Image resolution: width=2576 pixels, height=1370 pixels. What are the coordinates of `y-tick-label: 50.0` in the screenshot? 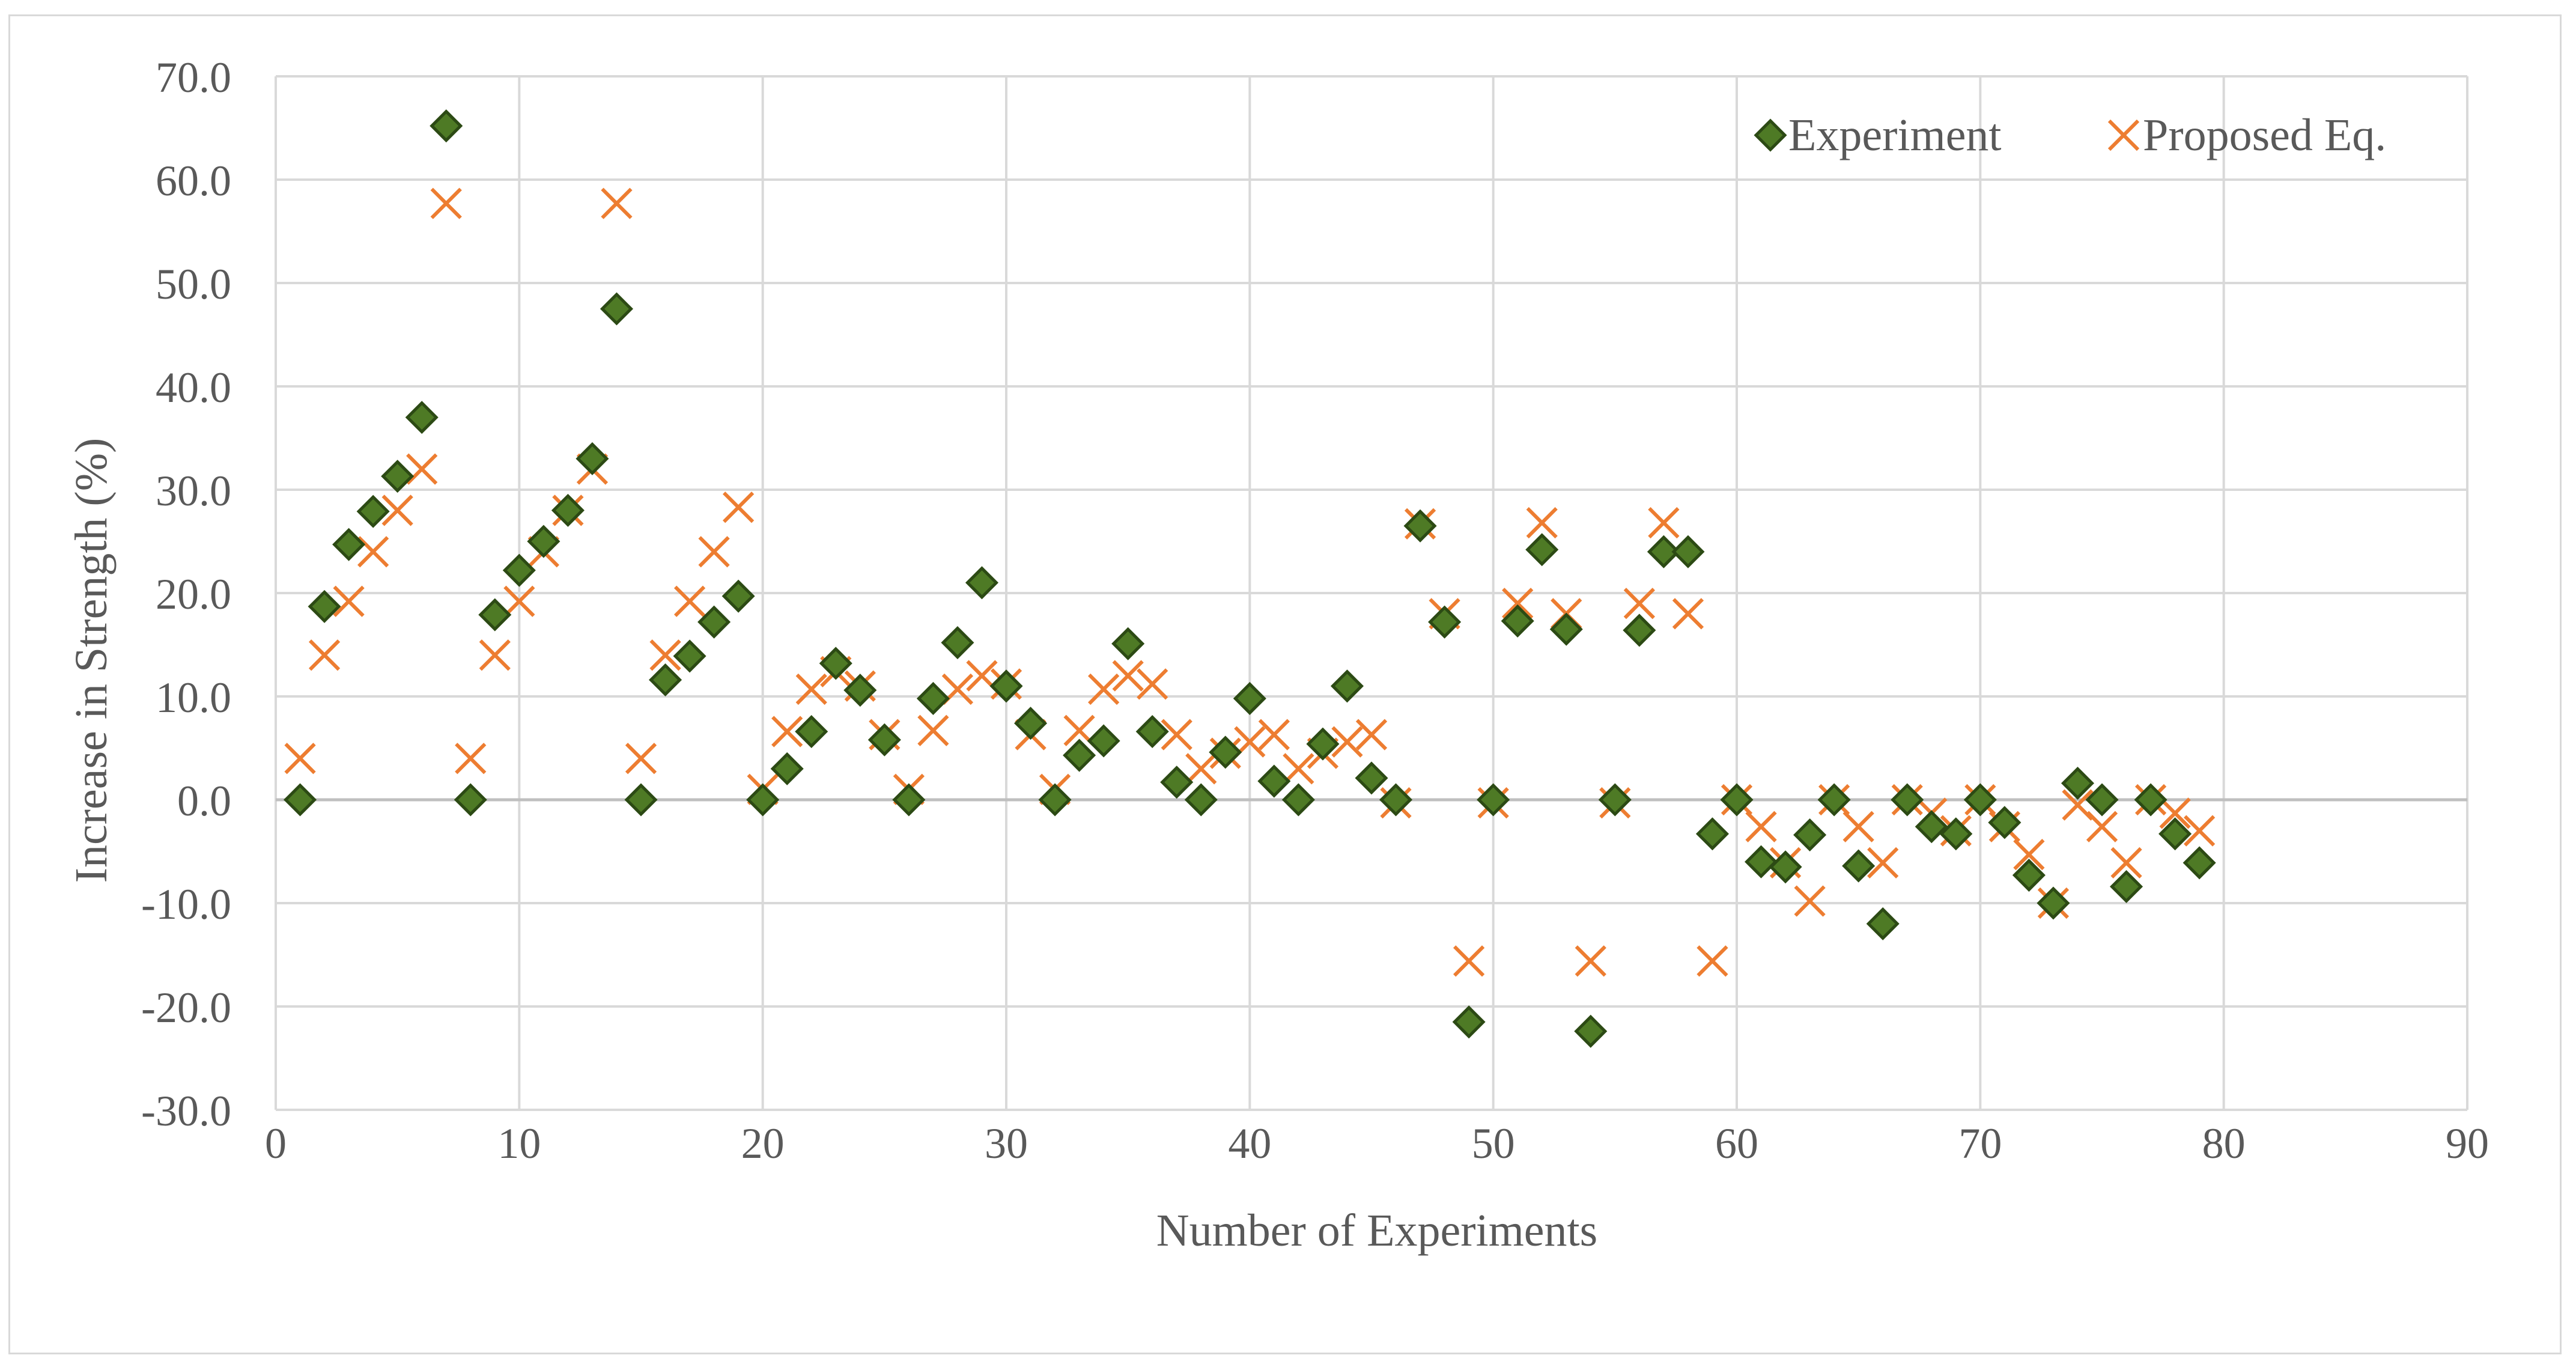 It's located at (194, 284).